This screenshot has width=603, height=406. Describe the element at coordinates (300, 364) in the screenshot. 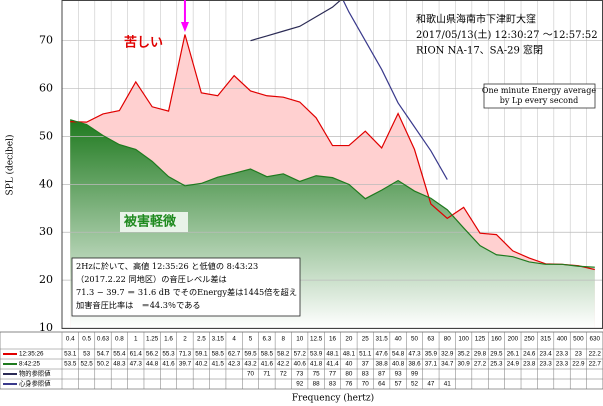

I see `value-cell: 40.6` at that location.